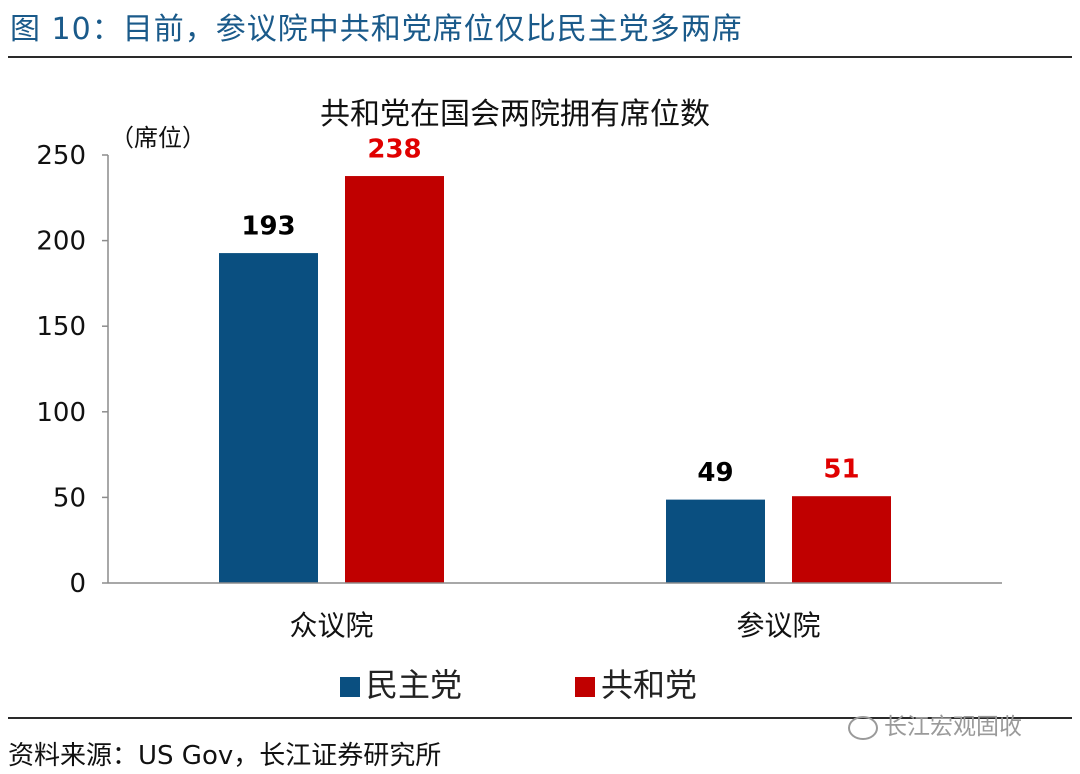  What do you see at coordinates (350, 687) in the screenshot?
I see `legend-swatch-democrat` at bounding box center [350, 687].